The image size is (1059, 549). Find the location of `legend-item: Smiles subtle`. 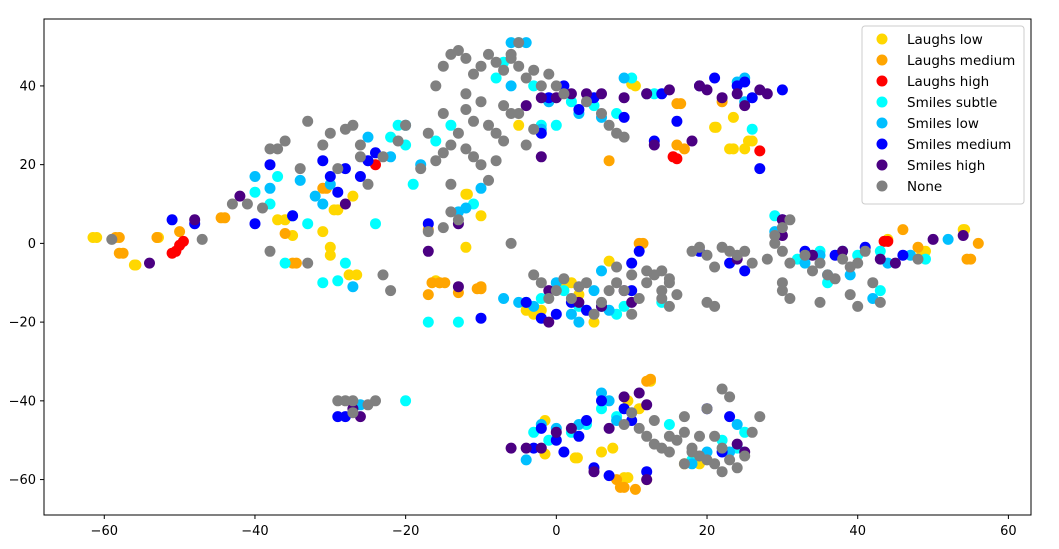

legend-item: Smiles subtle is located at coordinates (936, 103).